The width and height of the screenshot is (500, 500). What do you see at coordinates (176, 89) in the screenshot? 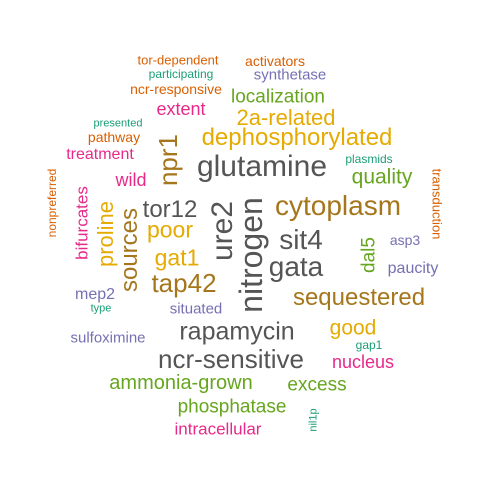
I see `word-ncr-responsive: ncr-responsive` at bounding box center [176, 89].